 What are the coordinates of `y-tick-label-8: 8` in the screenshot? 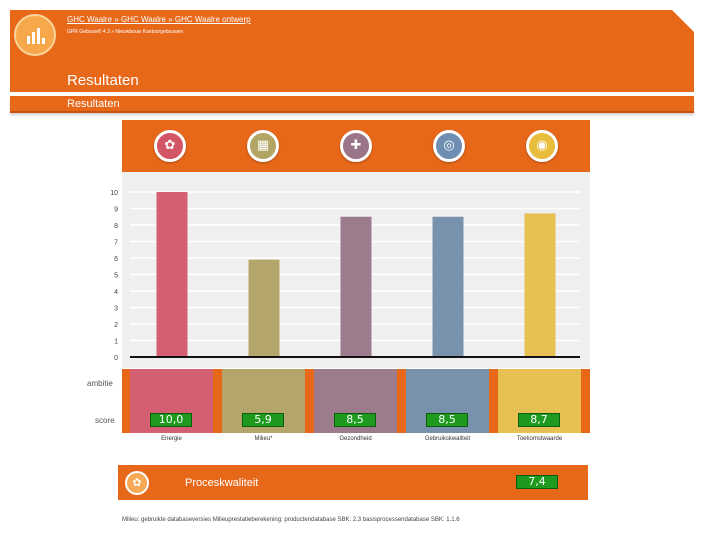 It's located at (116, 226).